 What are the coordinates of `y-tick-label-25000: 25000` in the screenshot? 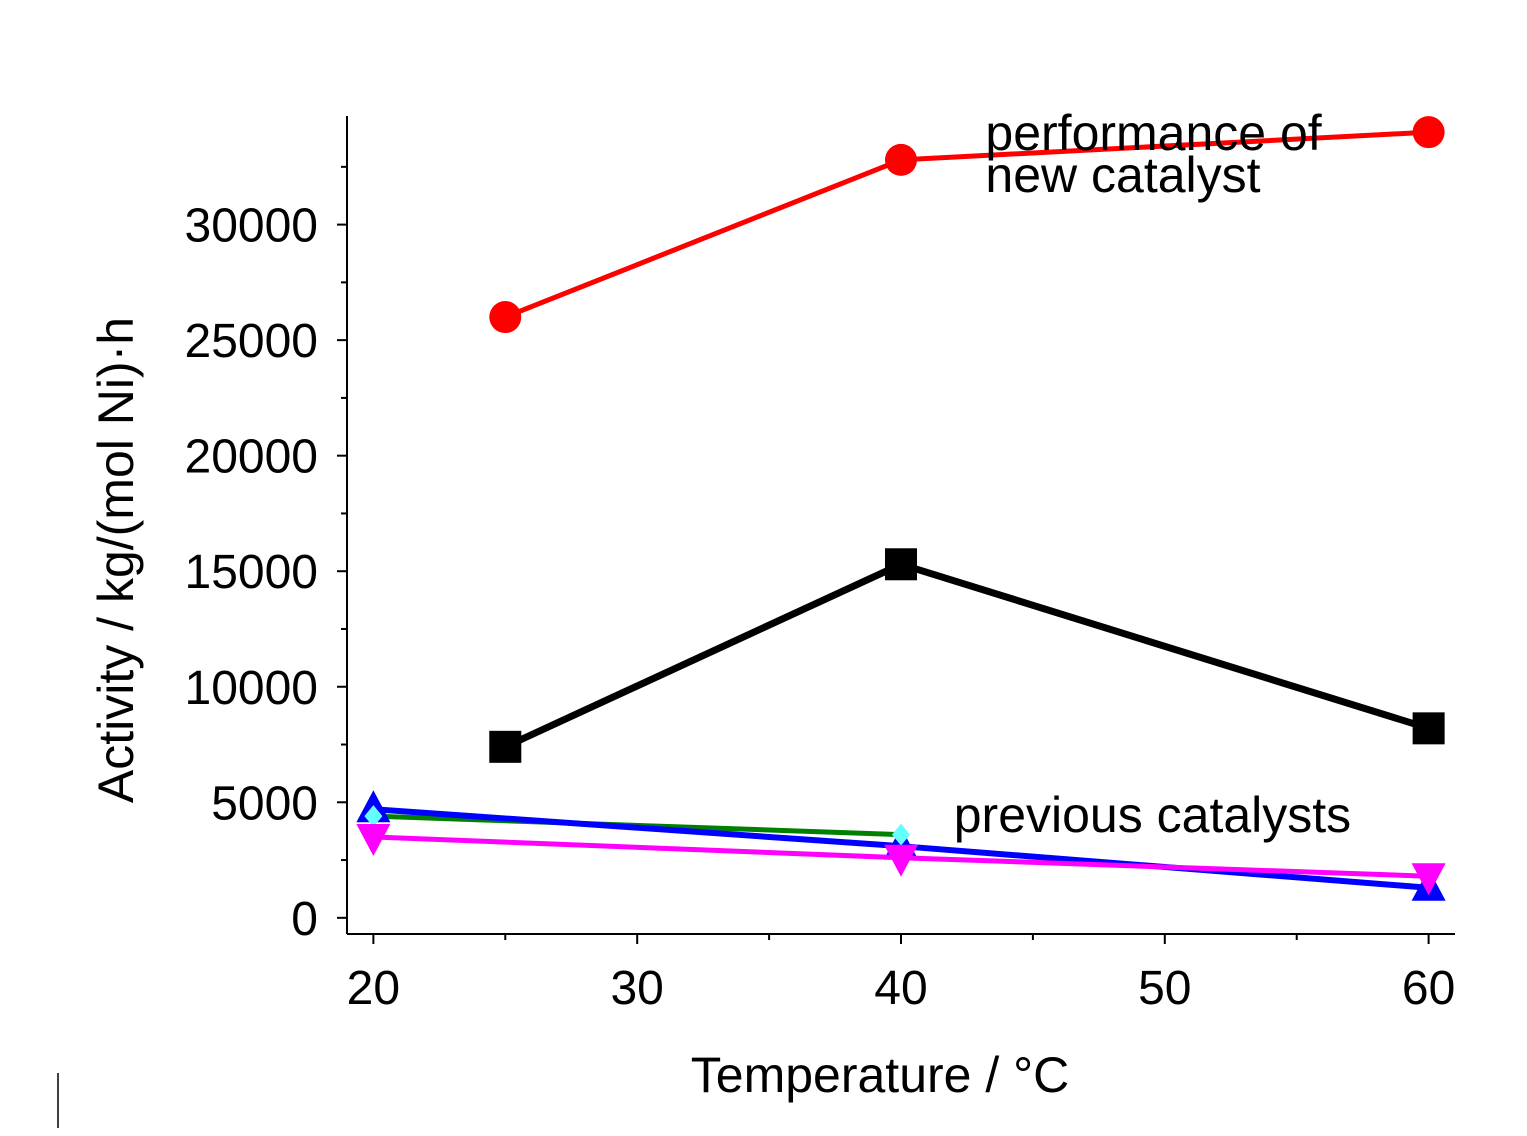 It's located at (251, 341).